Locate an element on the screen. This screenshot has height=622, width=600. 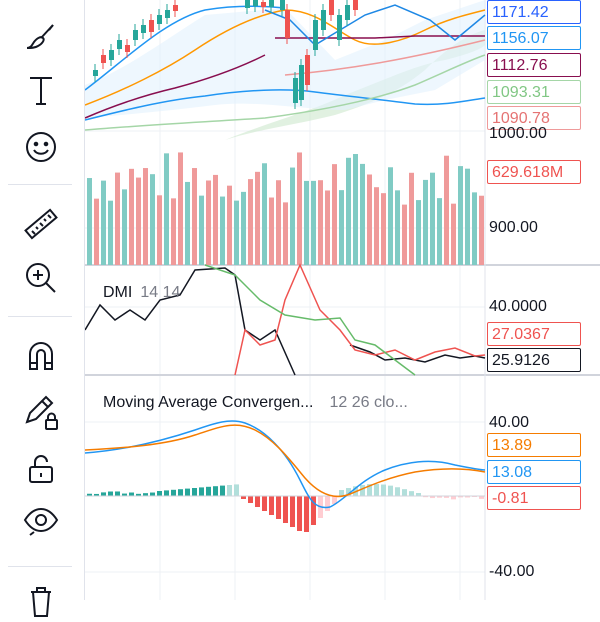
text-icon is located at coordinates (41, 90).